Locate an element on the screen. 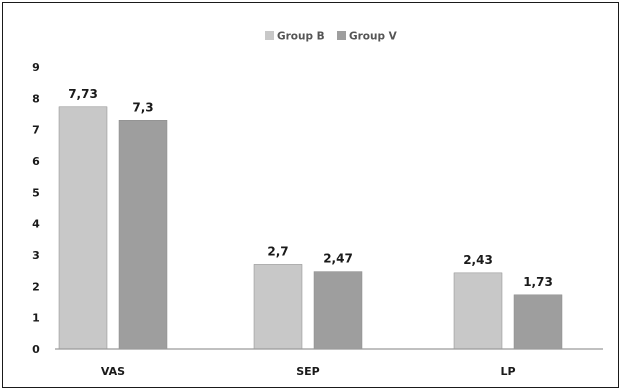 Image resolution: width=623 pixels, height=392 pixels. y-tick-label: 6 is located at coordinates (36, 161).